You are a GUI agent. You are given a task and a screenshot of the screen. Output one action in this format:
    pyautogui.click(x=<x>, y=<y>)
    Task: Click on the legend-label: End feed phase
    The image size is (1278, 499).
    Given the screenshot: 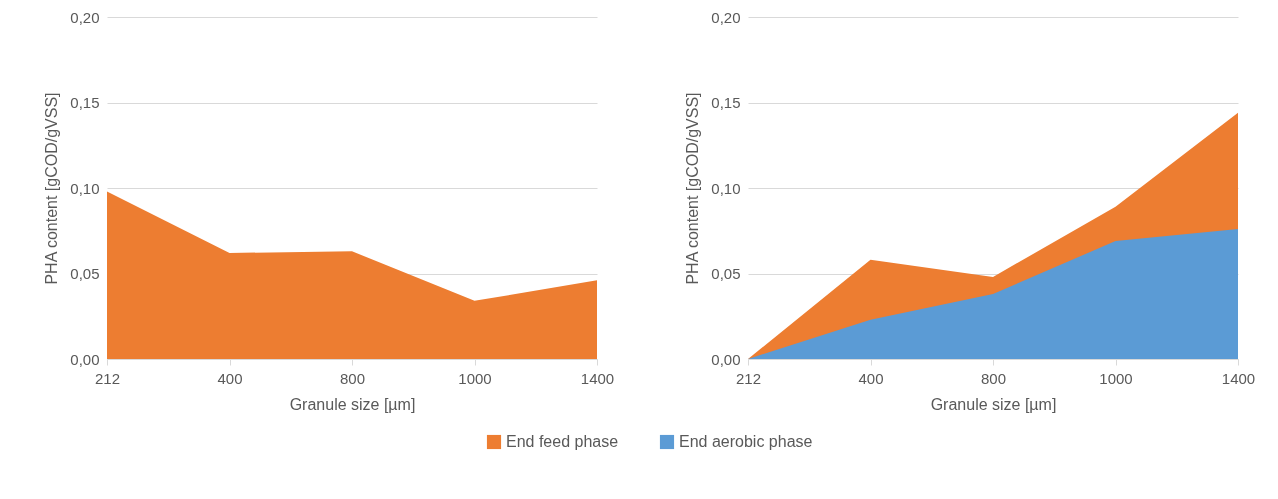 What is the action you would take?
    pyautogui.click(x=562, y=441)
    